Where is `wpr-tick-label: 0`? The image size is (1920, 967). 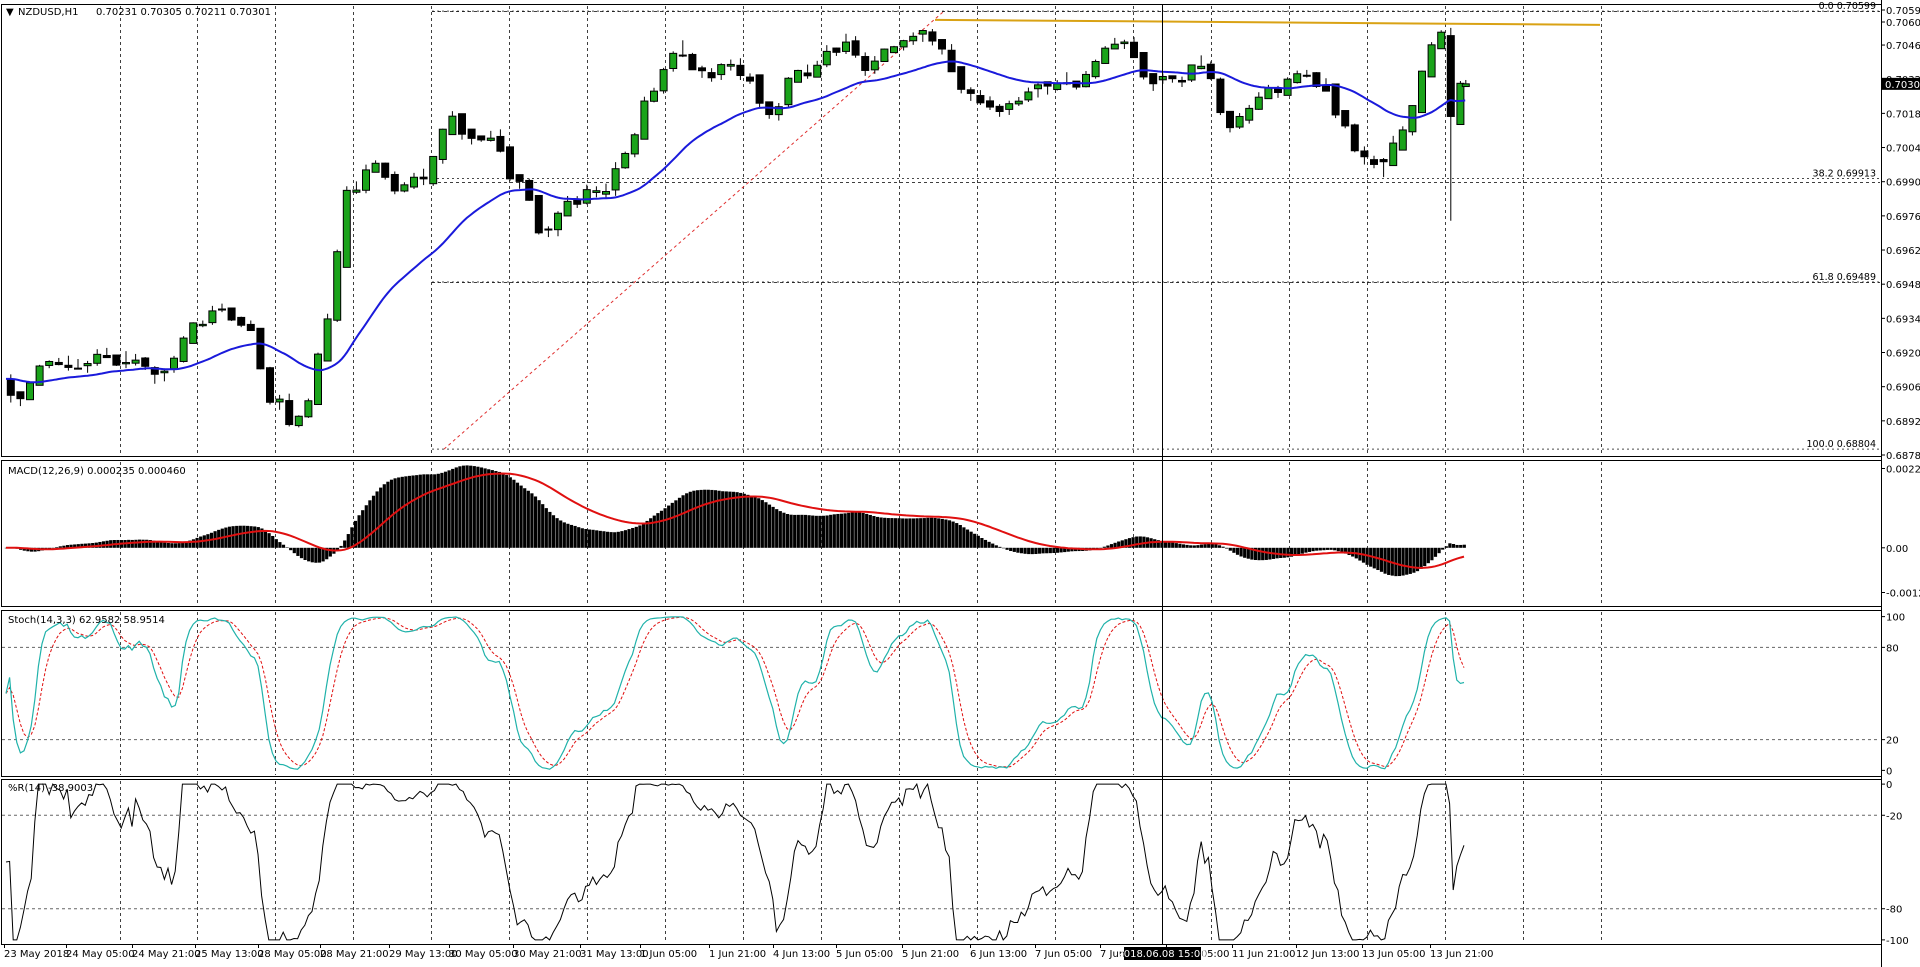 wpr-tick-label: 0 is located at coordinates (1889, 785).